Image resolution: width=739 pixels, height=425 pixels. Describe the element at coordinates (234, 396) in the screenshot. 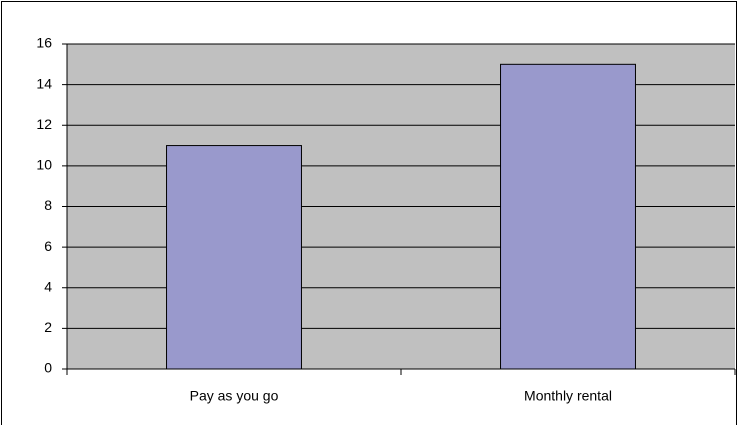

I see `x-tick-label: Pay as you go` at that location.